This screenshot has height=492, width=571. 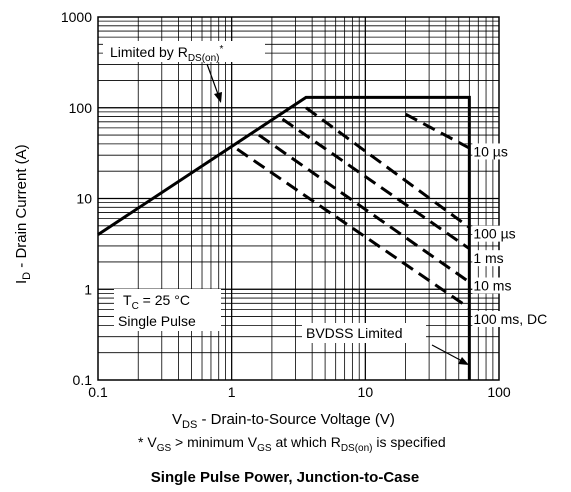 I want to click on y-tick-label: 1000, so click(x=76, y=17).